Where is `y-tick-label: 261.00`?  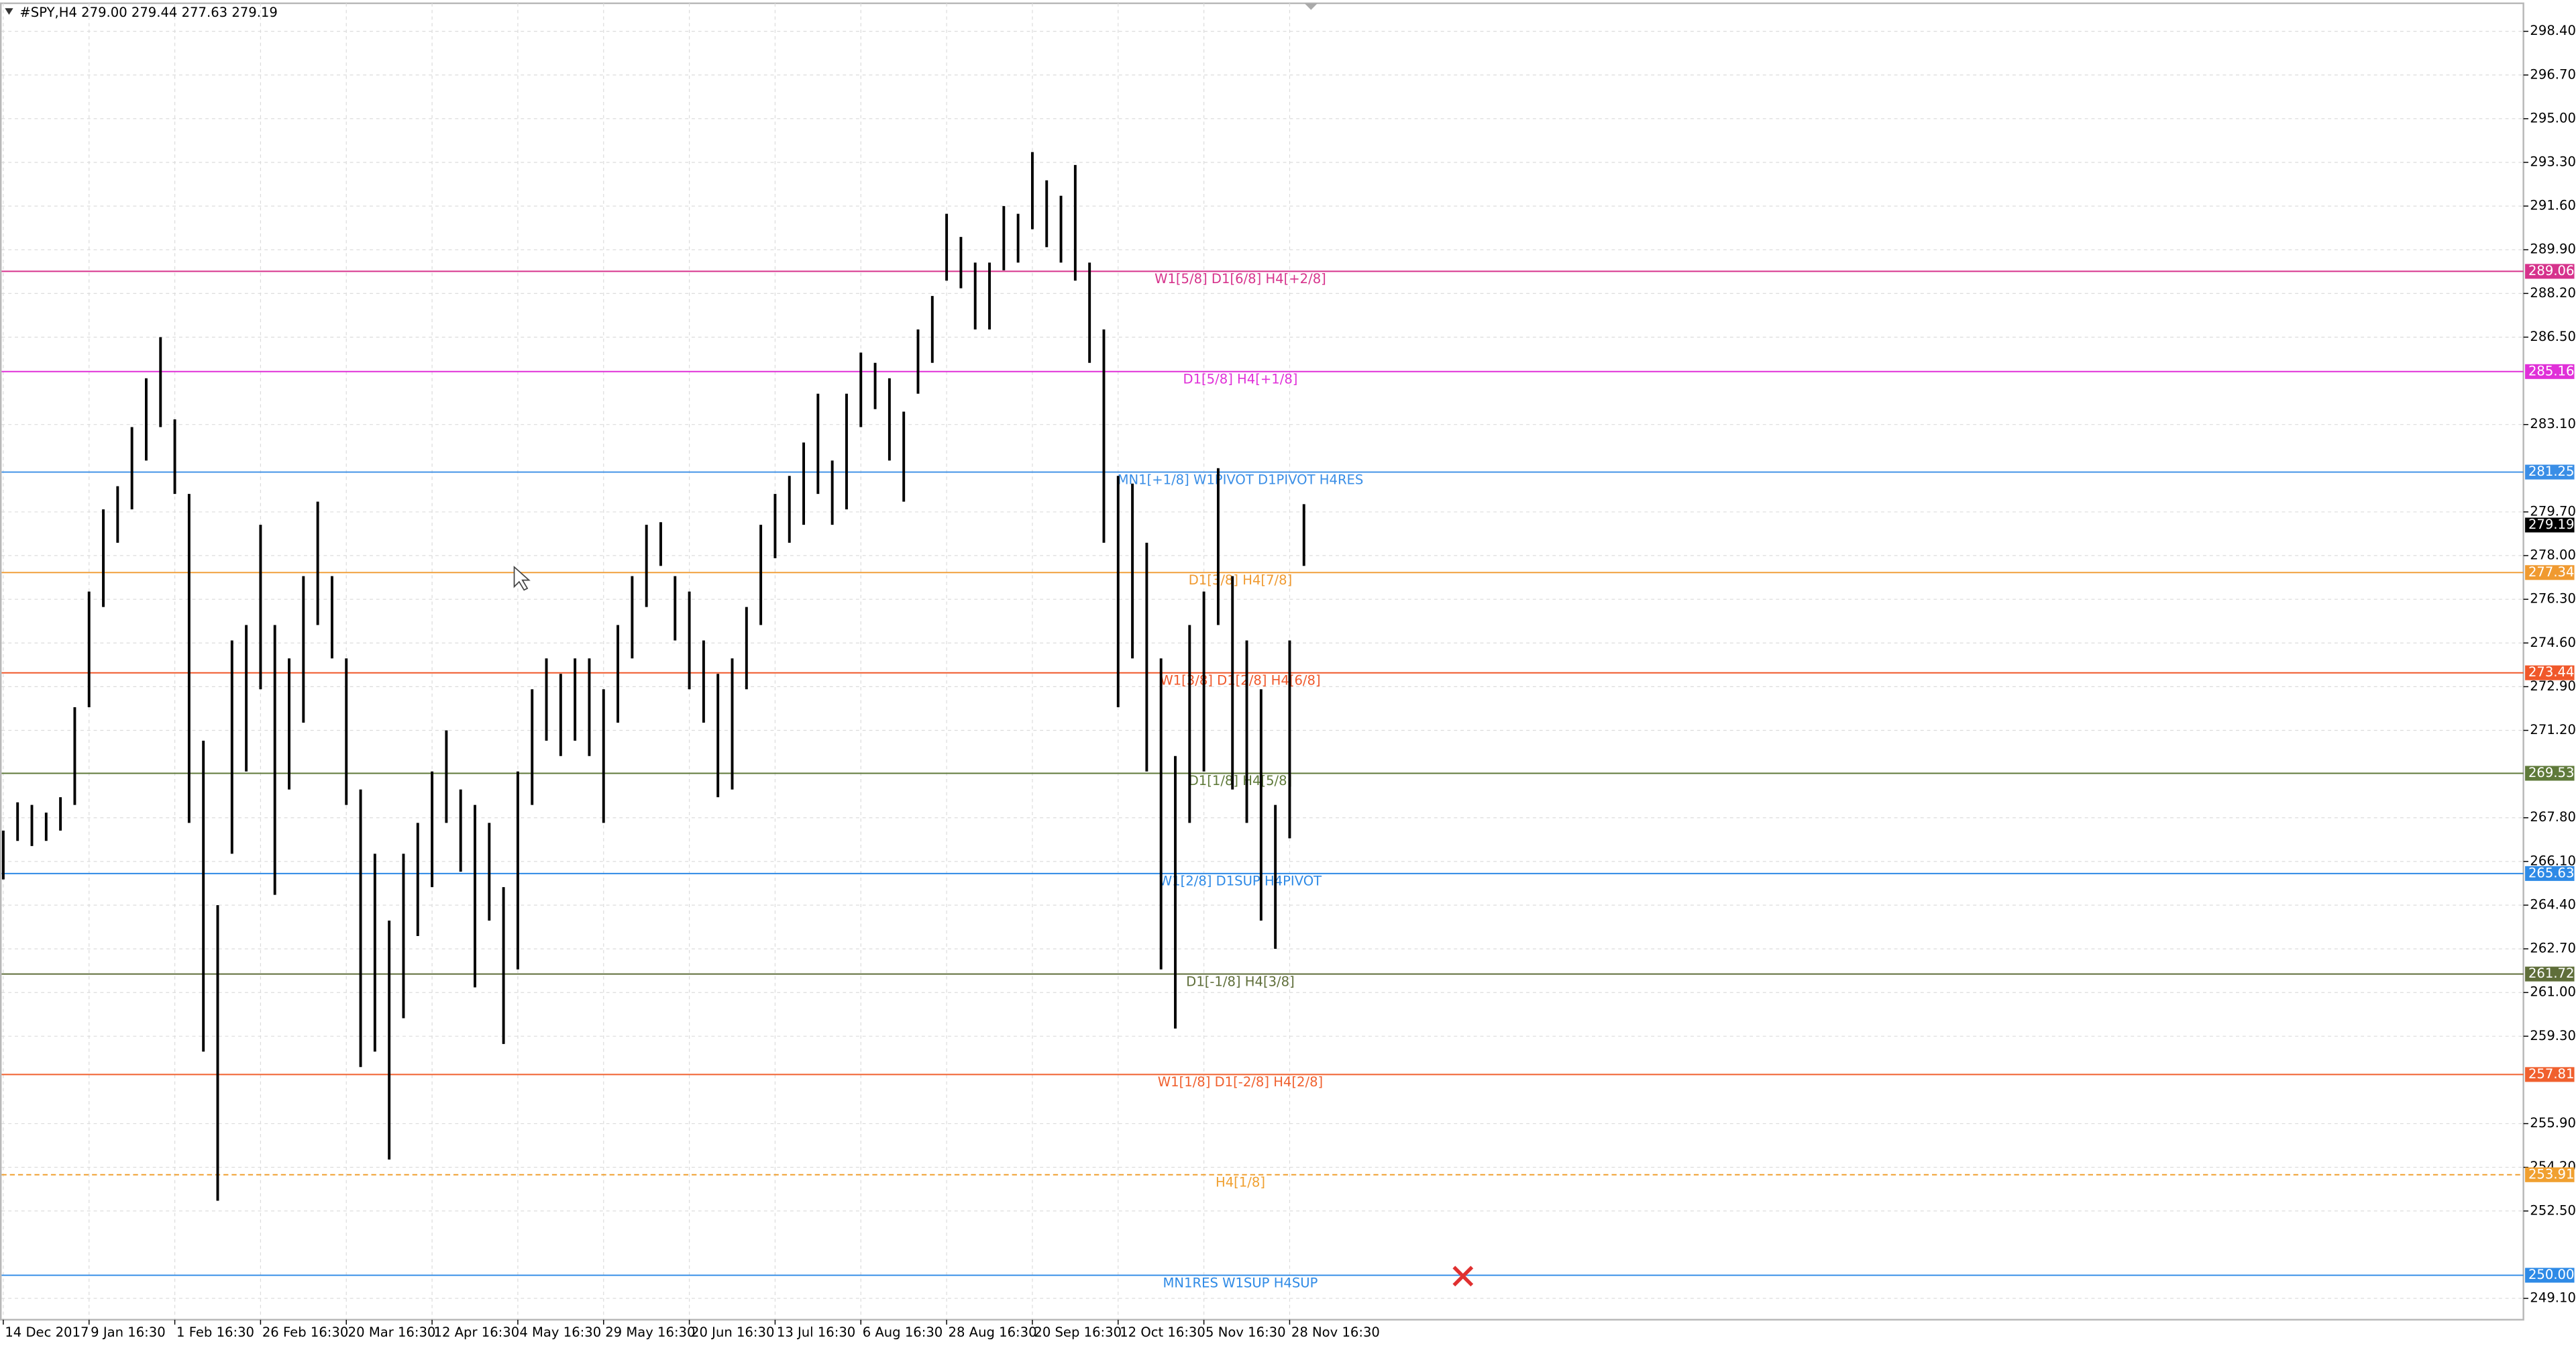 y-tick-label: 261.00 is located at coordinates (2553, 992).